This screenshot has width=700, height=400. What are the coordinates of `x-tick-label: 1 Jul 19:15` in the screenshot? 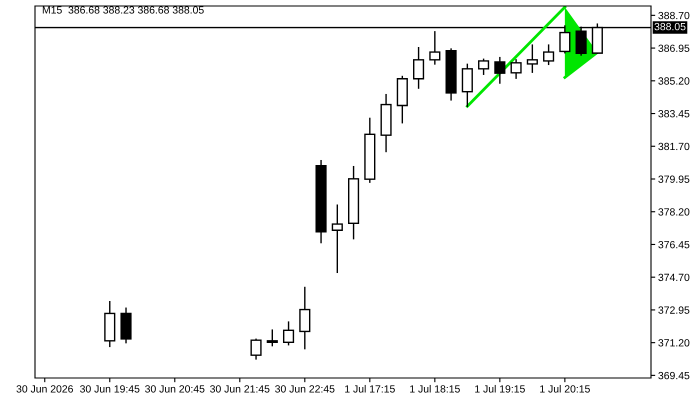 It's located at (500, 388).